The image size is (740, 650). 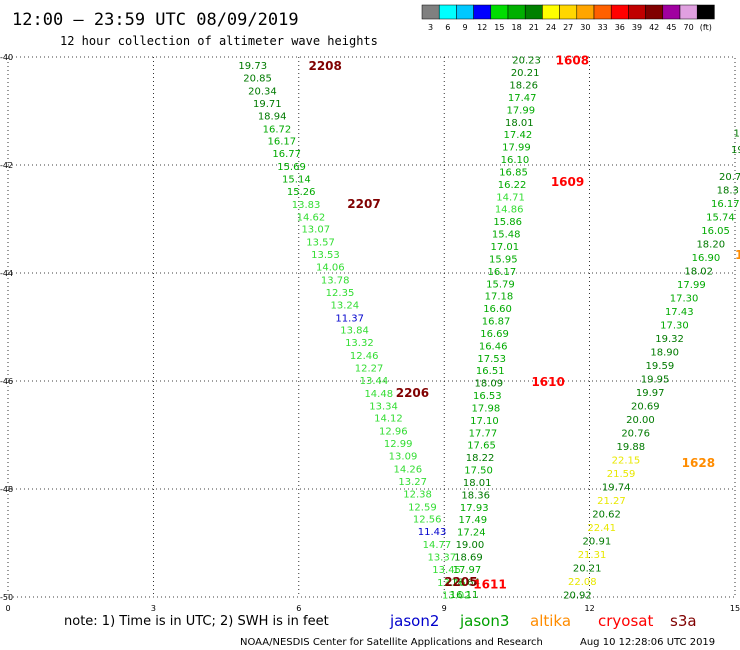 I want to click on legend-label: 39, so click(x=637, y=27).